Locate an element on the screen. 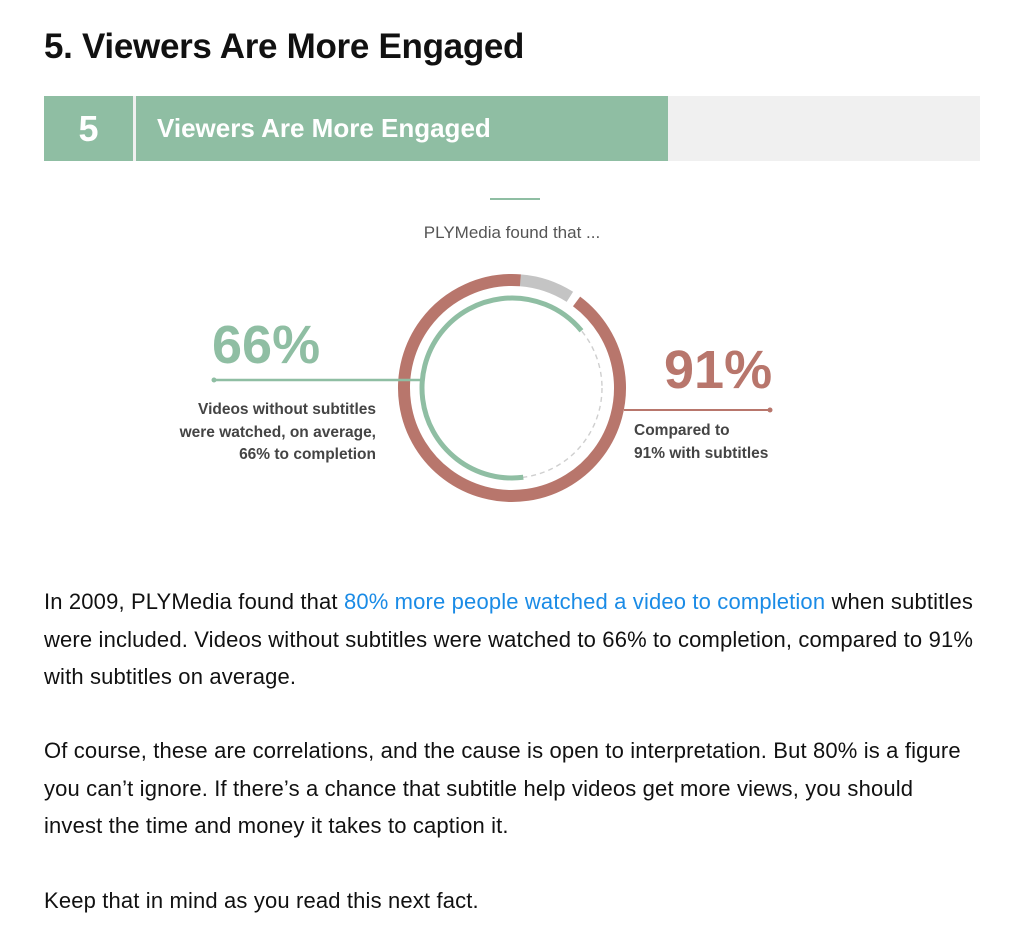  stat-91-caption-line: 91% with subtitles is located at coordinates (701, 453).